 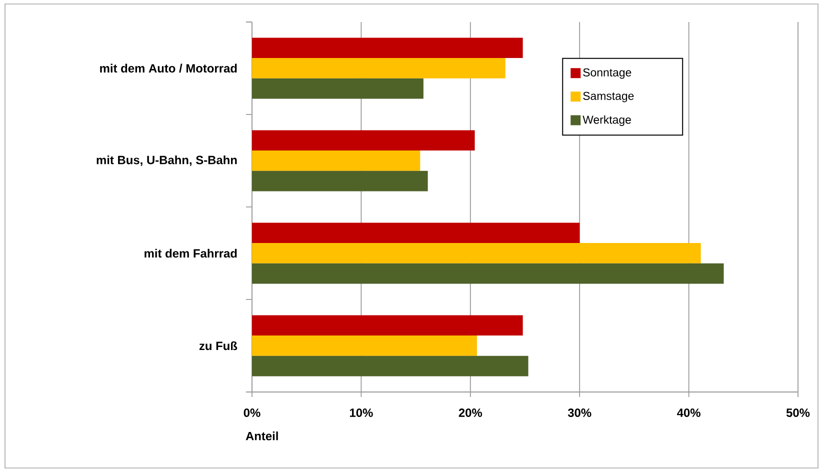 What do you see at coordinates (606, 120) in the screenshot?
I see `legend-label: Werktage` at bounding box center [606, 120].